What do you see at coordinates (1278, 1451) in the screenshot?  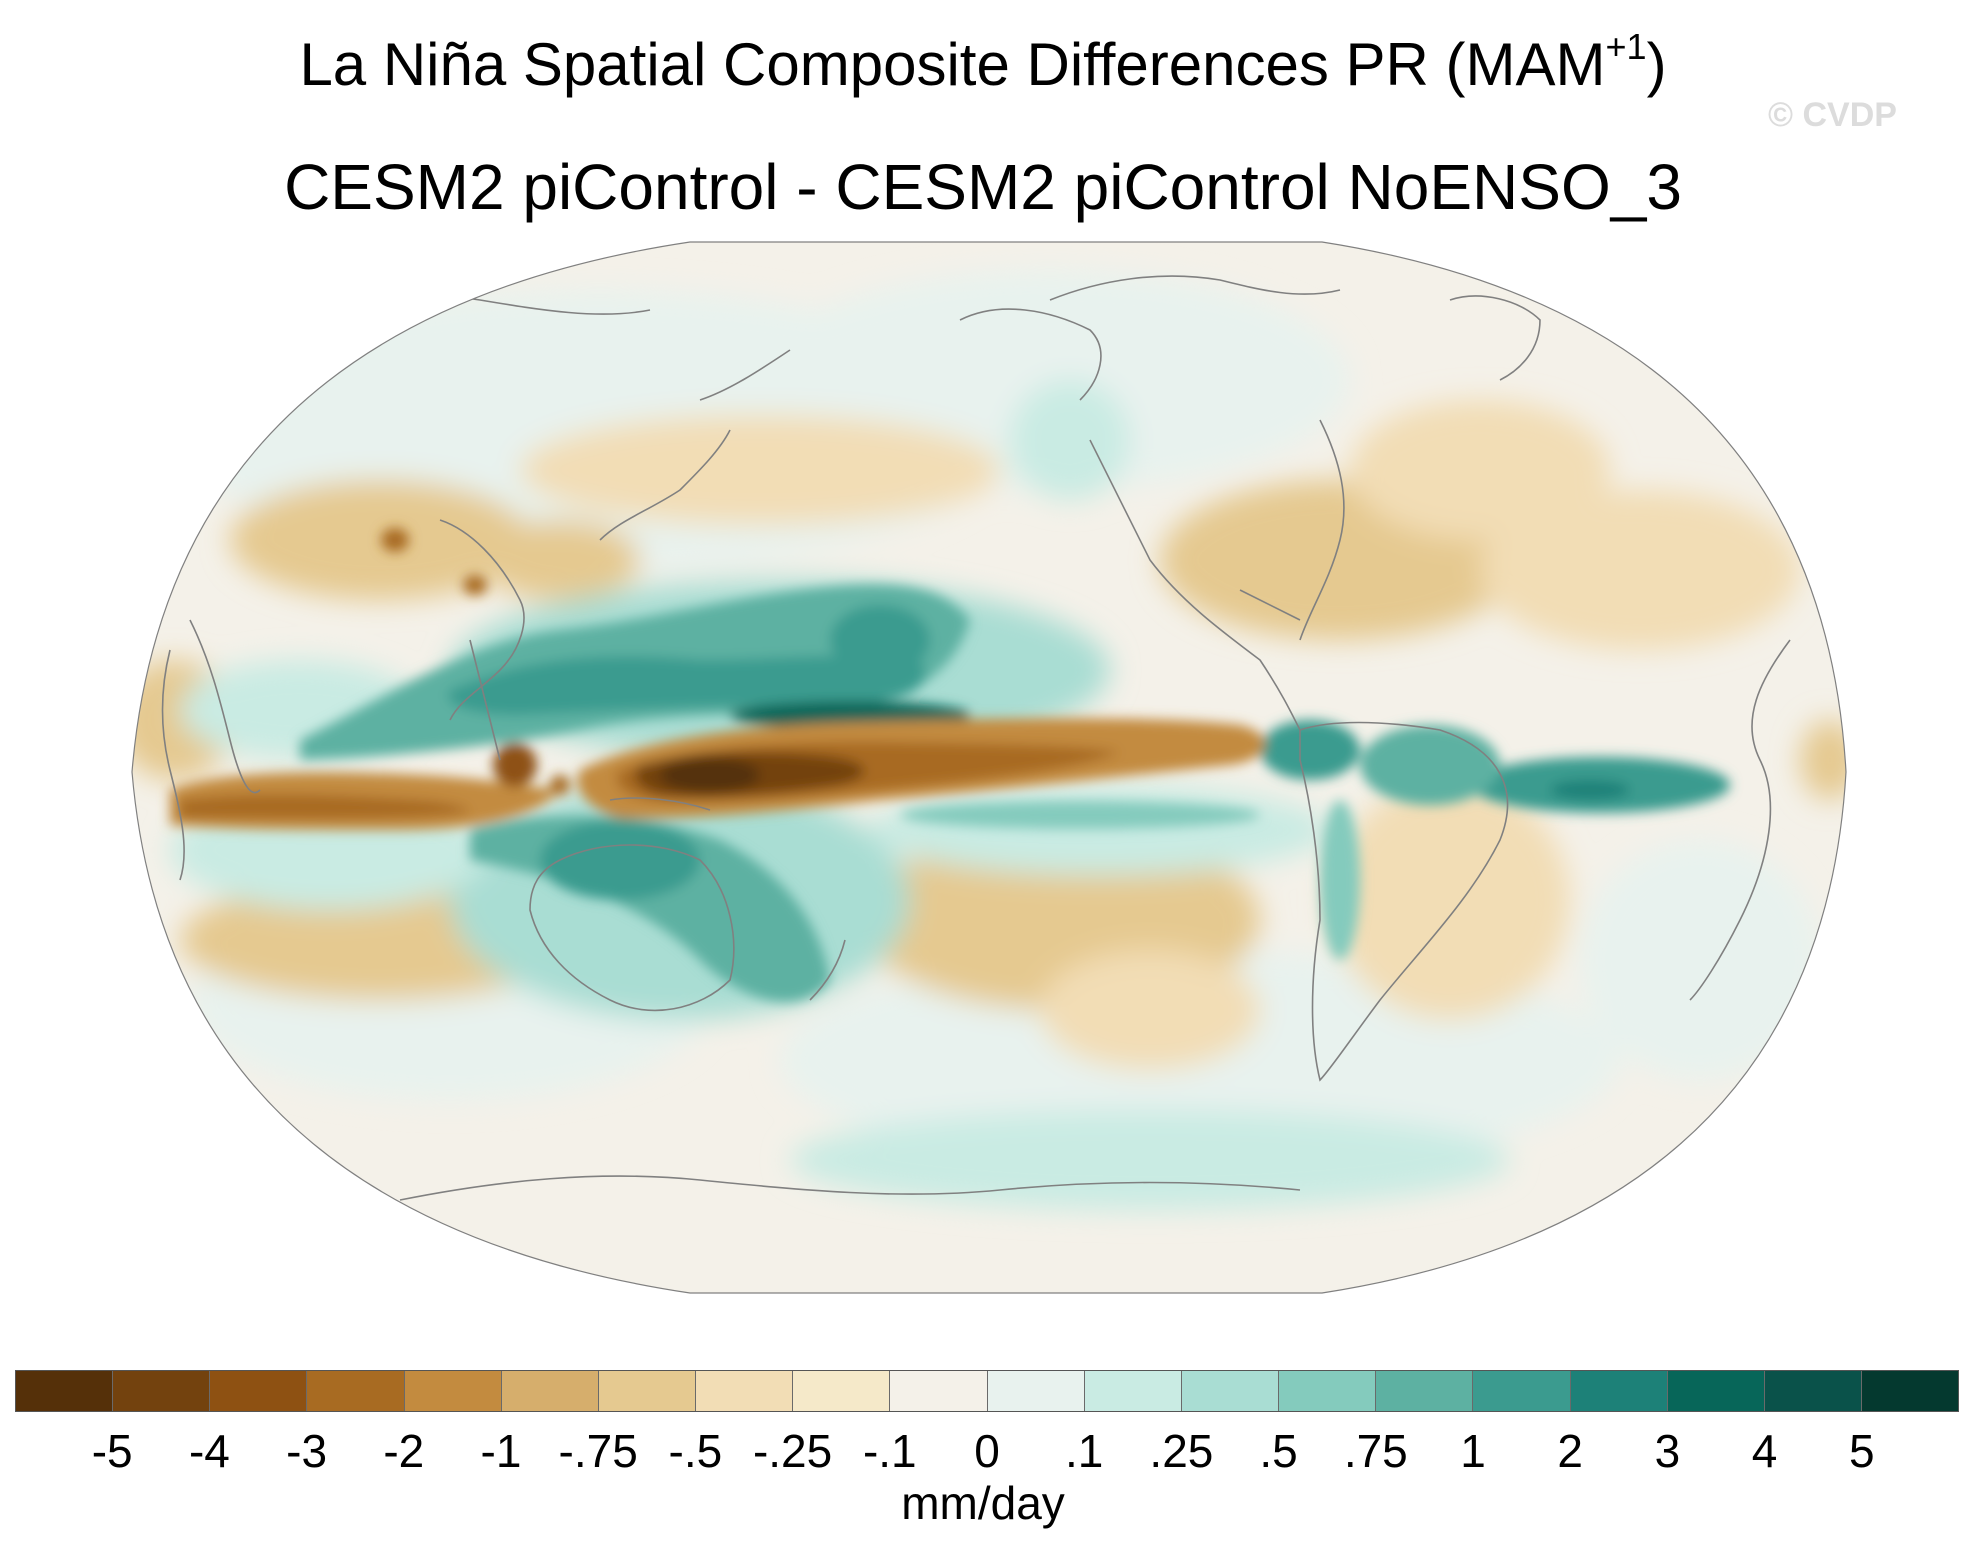 I see `colorbar-tick-label: .5` at bounding box center [1278, 1451].